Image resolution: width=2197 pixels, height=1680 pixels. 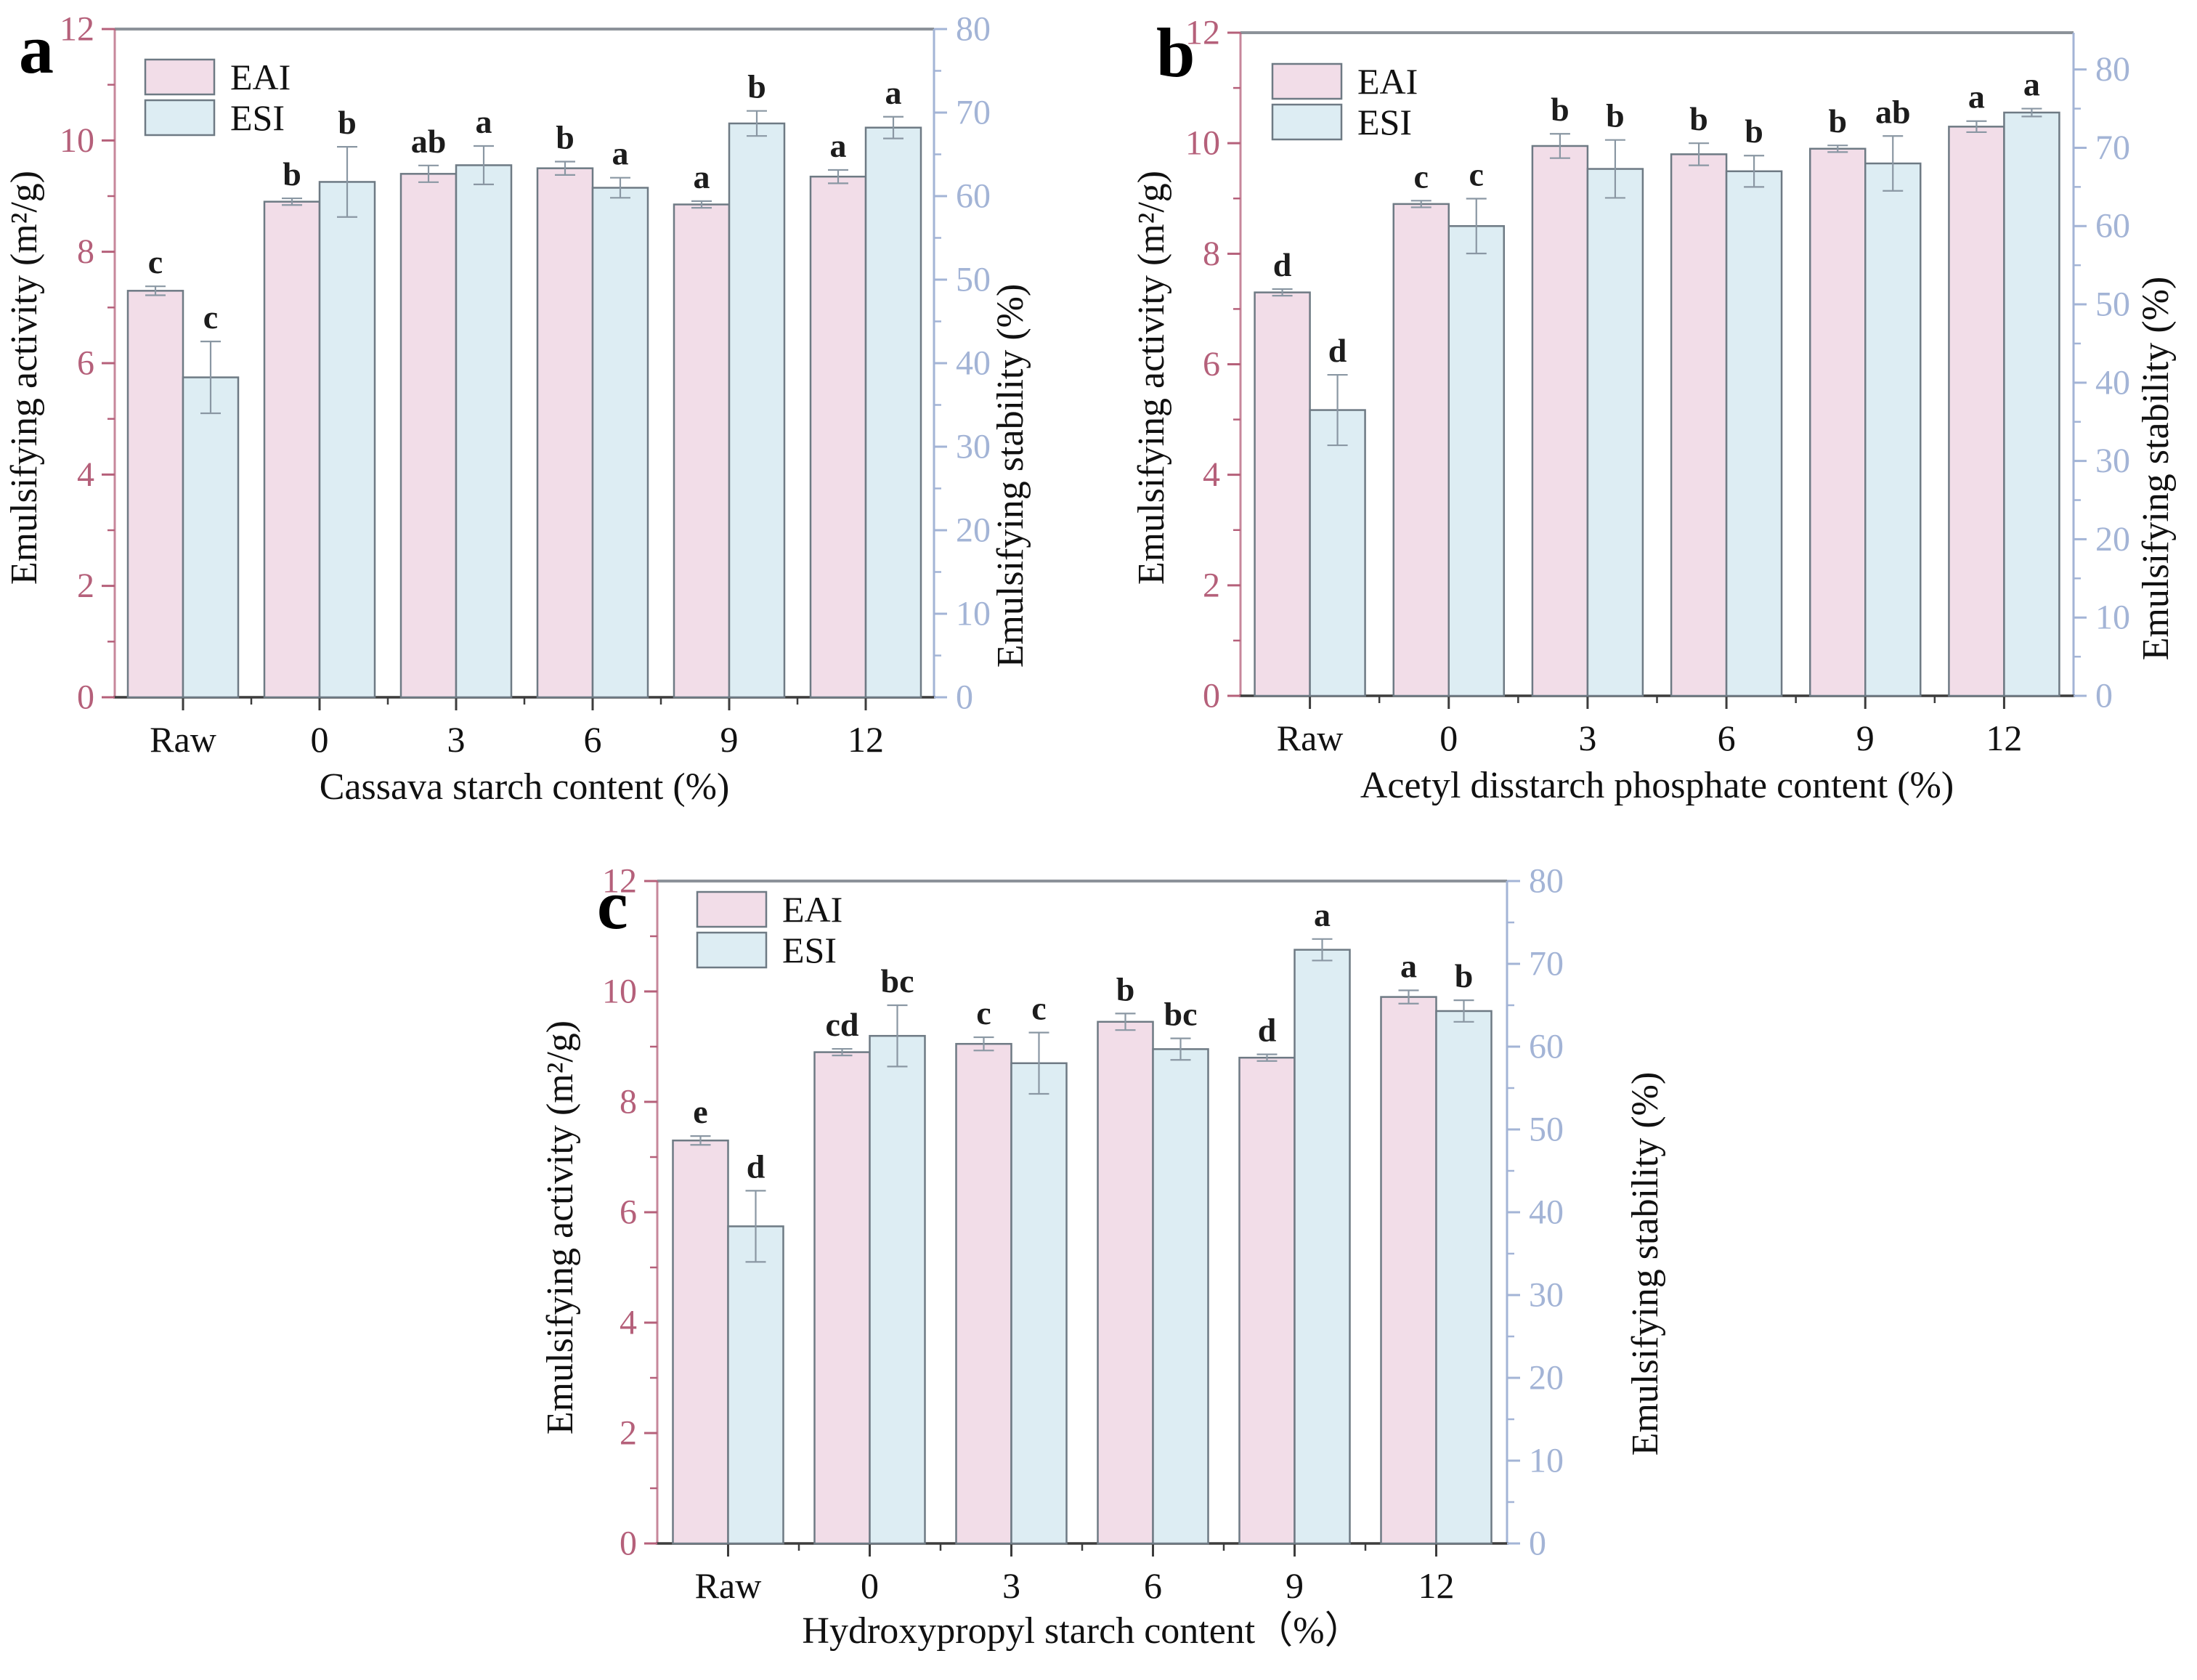 I want to click on x-axis-category-label: 9, so click(x=1865, y=738).